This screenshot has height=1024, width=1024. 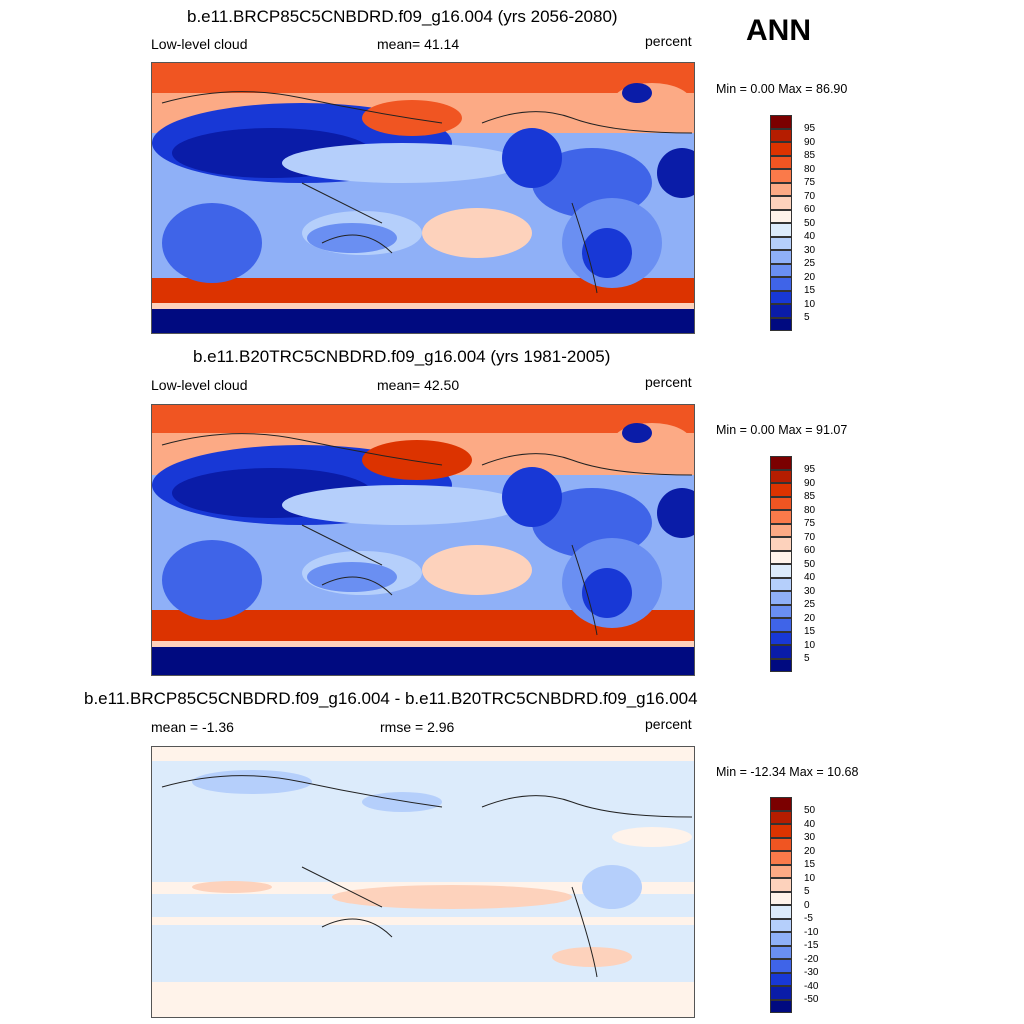 I want to click on colorbar-label: 0, so click(x=807, y=905).